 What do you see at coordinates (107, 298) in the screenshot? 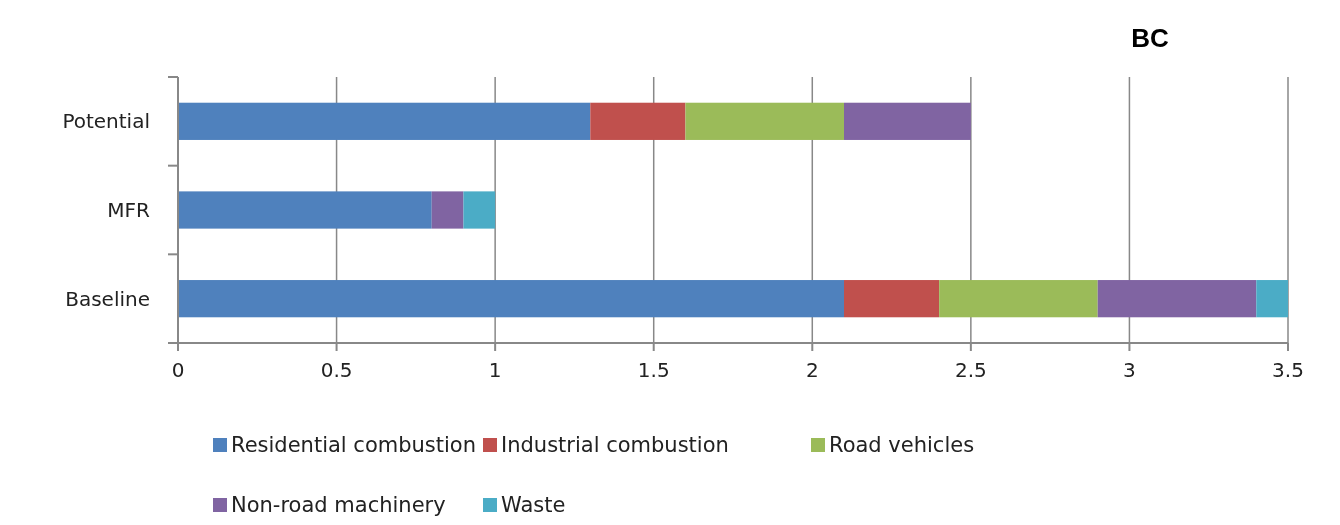
I see `y-tick-label: Baseline` at bounding box center [107, 298].